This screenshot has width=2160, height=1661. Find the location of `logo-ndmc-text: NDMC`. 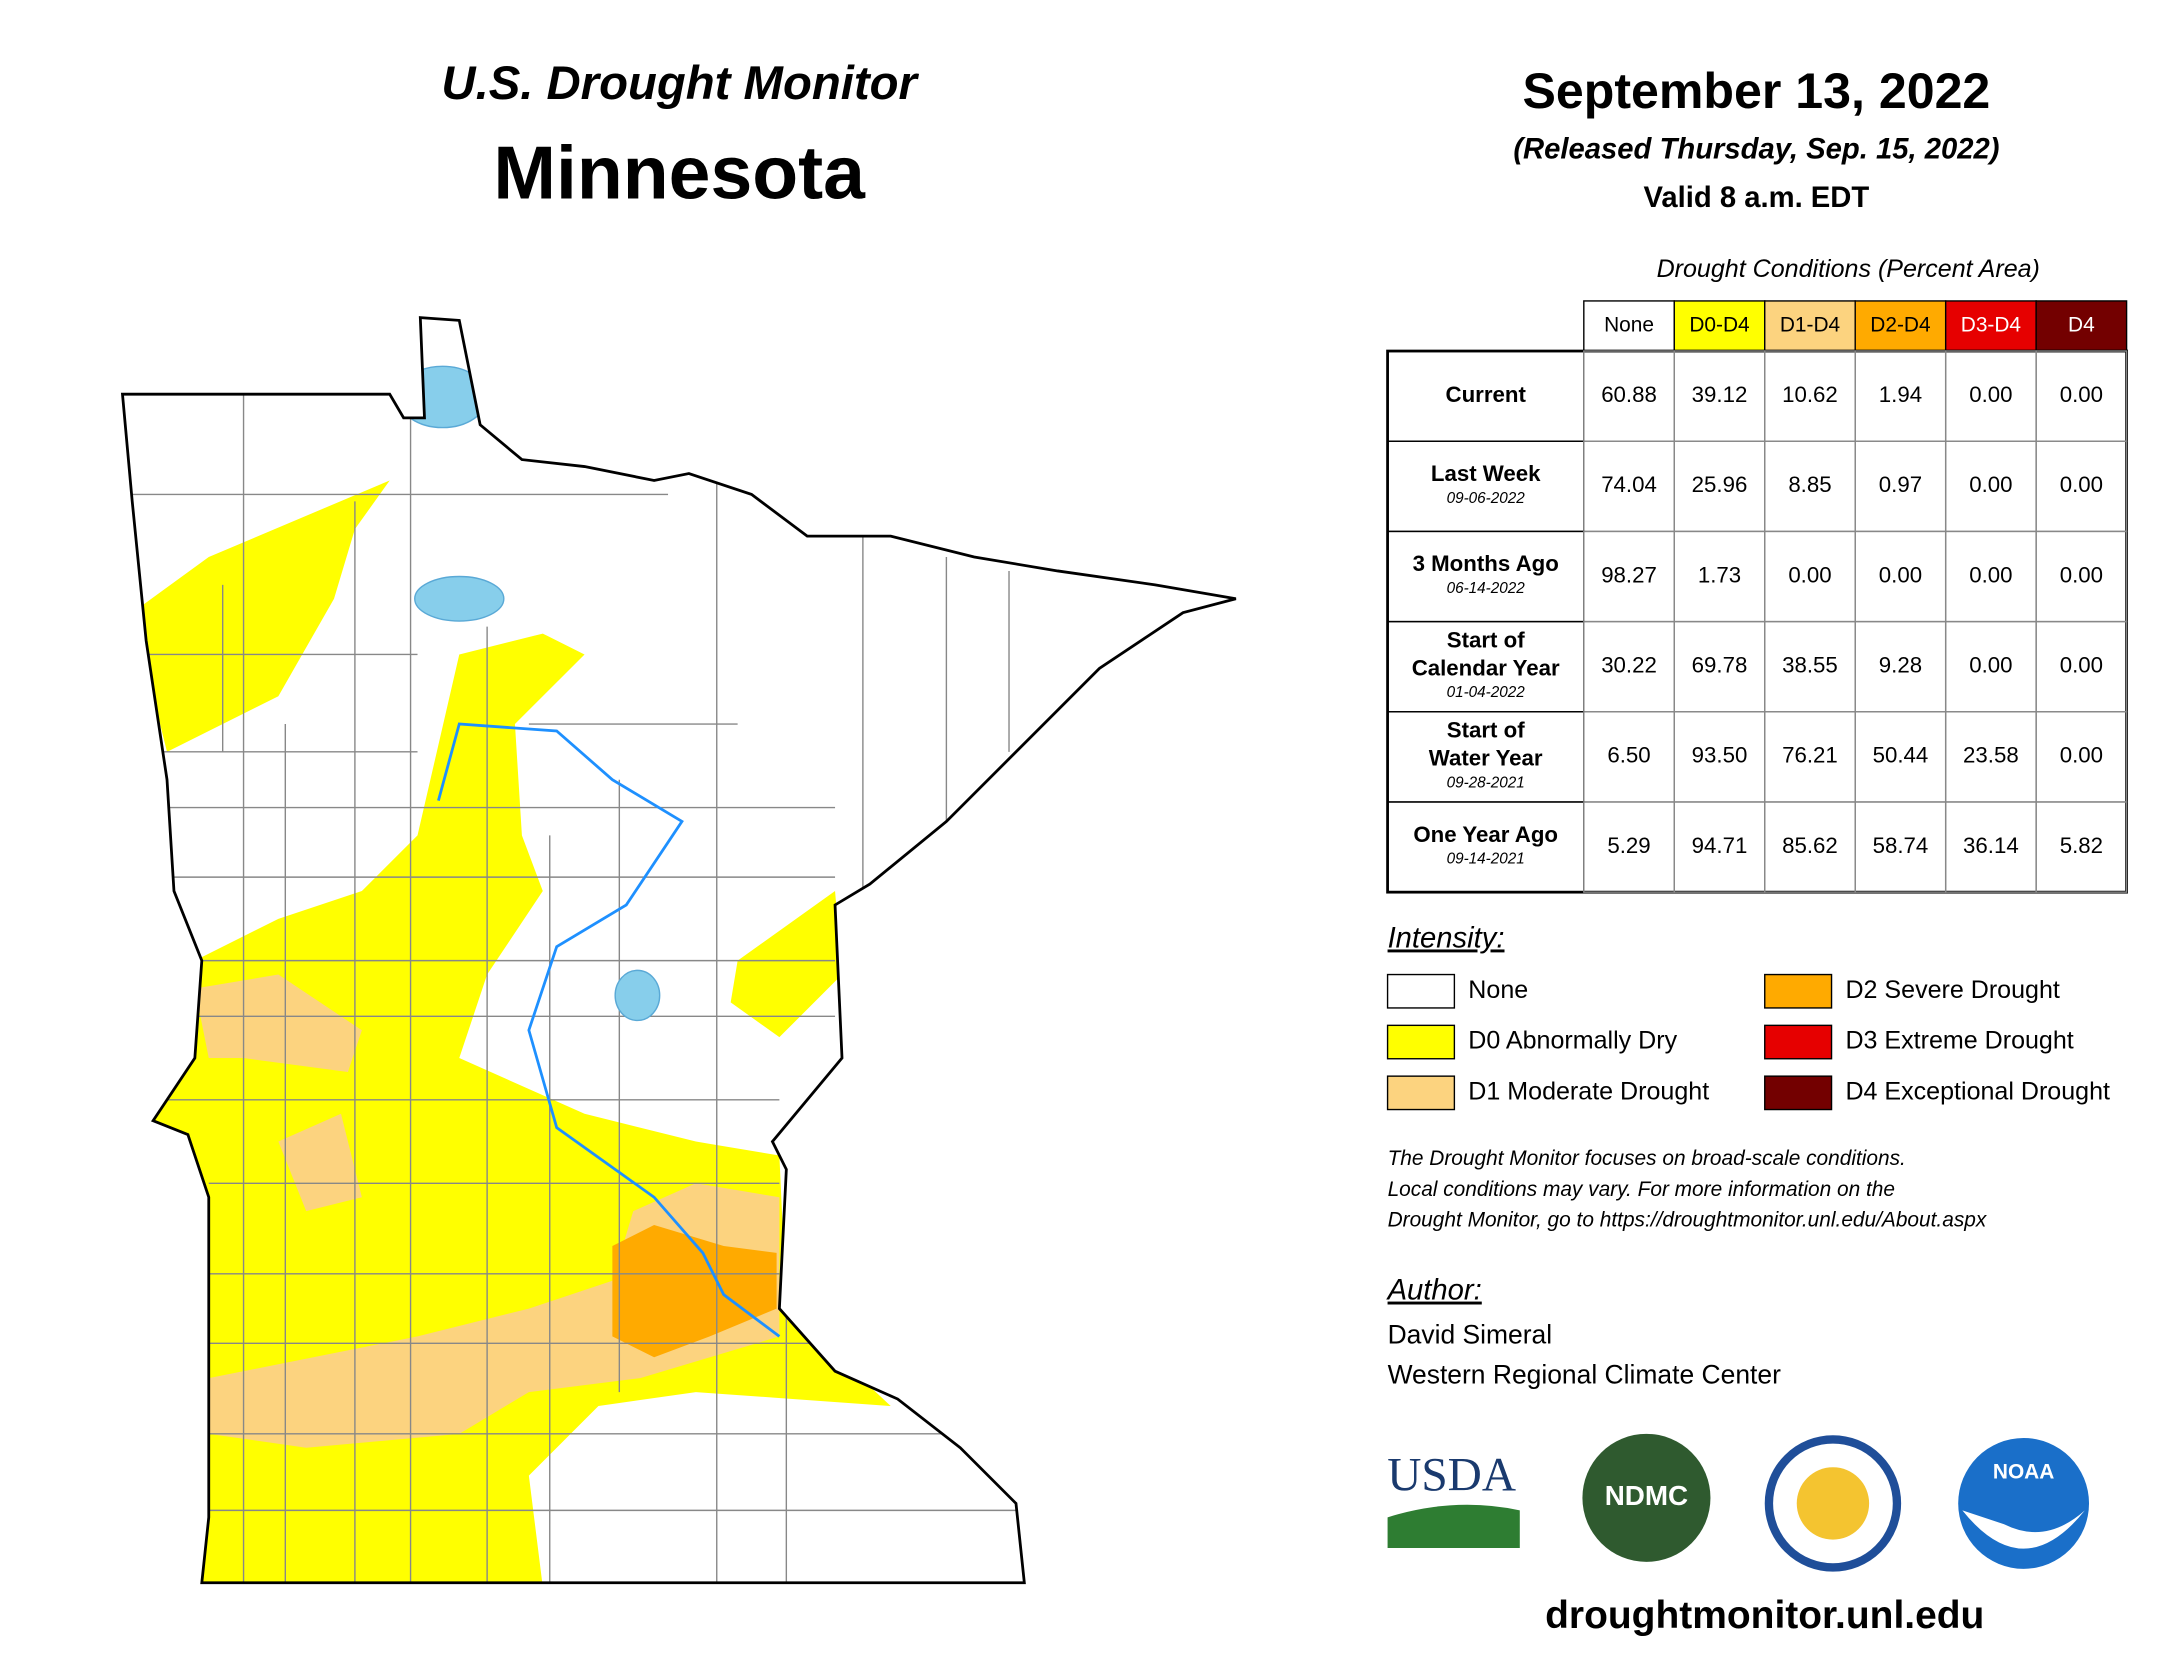

logo-ndmc-text: NDMC is located at coordinates (1646, 1495).